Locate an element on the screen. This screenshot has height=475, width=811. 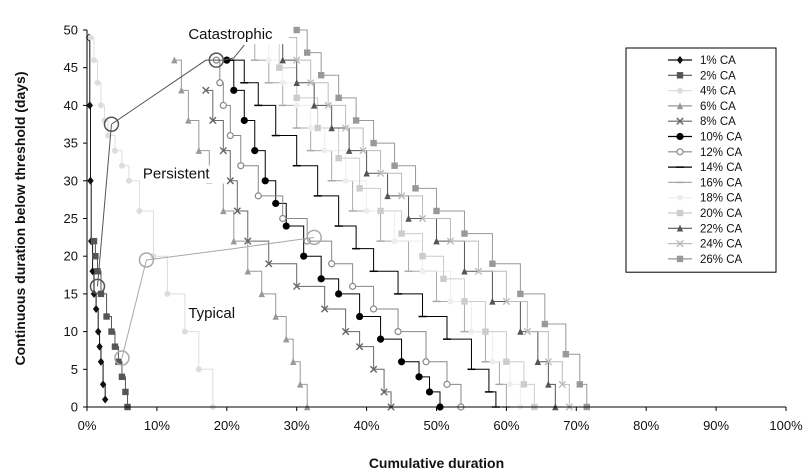
y-tick-label: 40 is located at coordinates (71, 105).